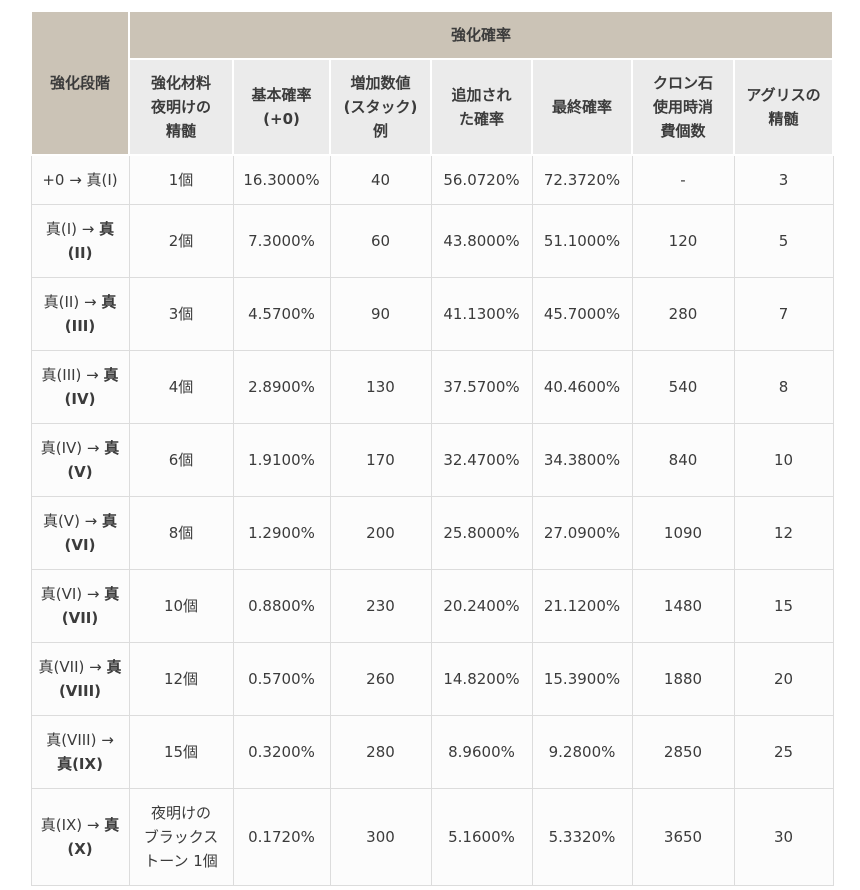 The image size is (860, 890). Describe the element at coordinates (582, 314) in the screenshot. I see `final-rate-cell: 45.7000%` at that location.